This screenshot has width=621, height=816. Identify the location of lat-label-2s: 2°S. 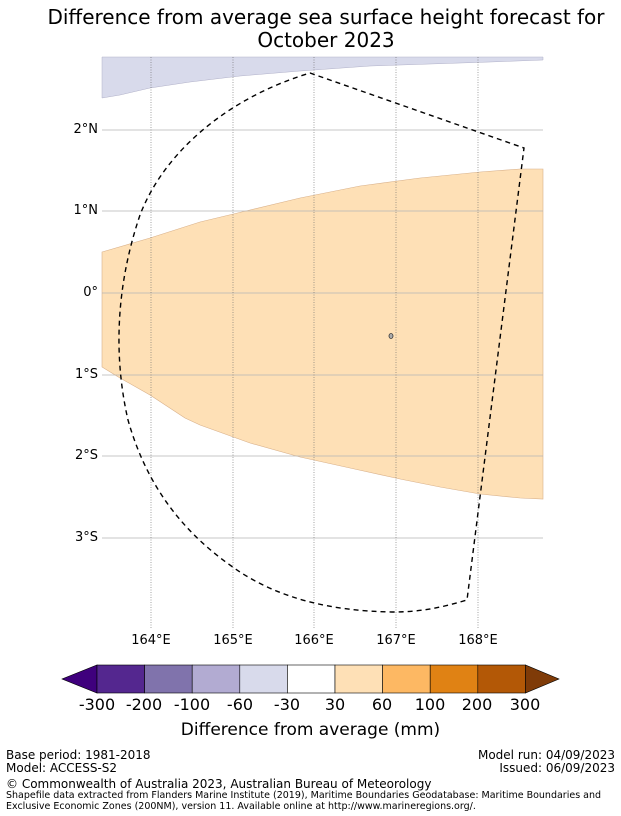
(86, 455).